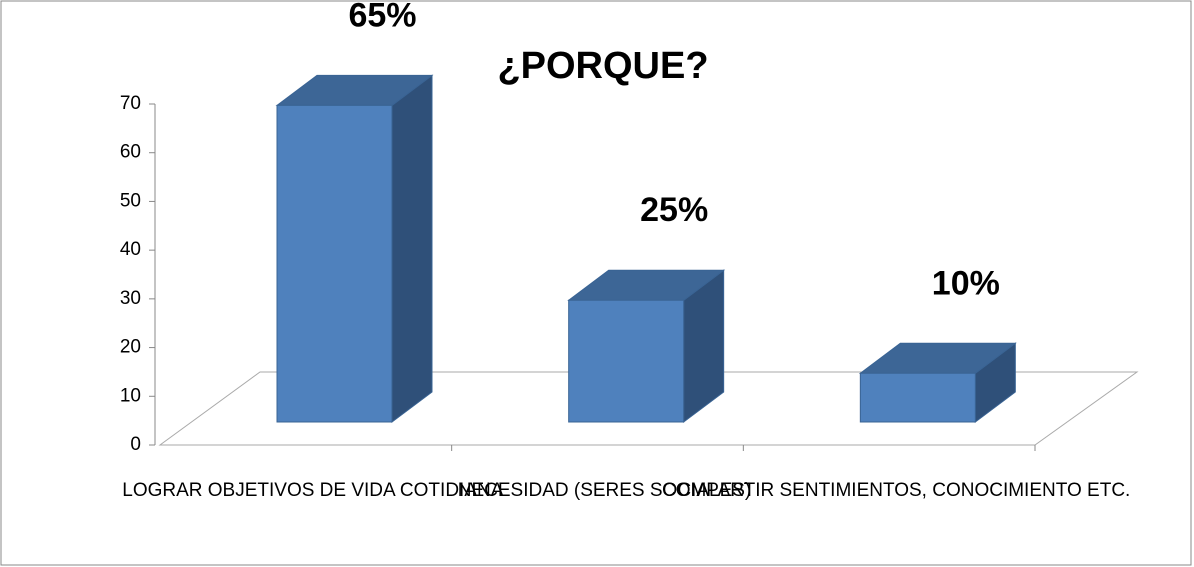 The height and width of the screenshot is (567, 1194). I want to click on y-tick-label: 30, so click(130, 298).